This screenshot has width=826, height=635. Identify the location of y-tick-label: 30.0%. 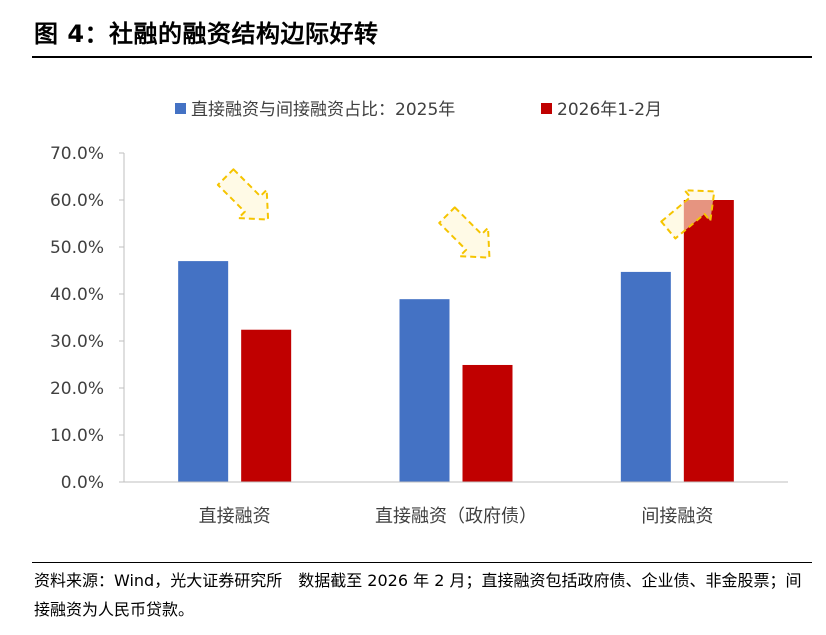
(77, 342).